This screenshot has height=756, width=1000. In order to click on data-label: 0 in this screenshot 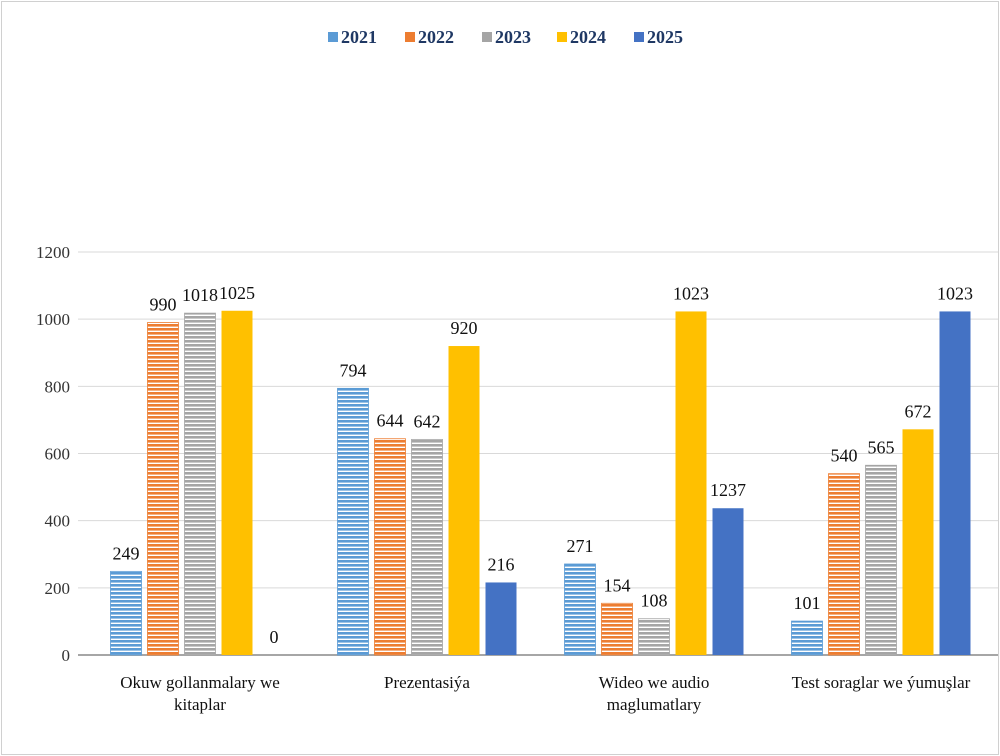, I will do `click(274, 637)`.